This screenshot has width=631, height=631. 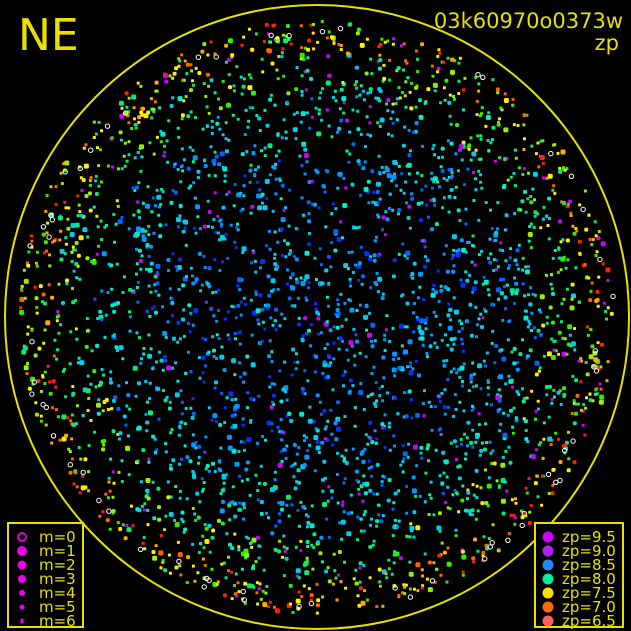 I want to click on magnitude-marker-icon, so click(x=22, y=607).